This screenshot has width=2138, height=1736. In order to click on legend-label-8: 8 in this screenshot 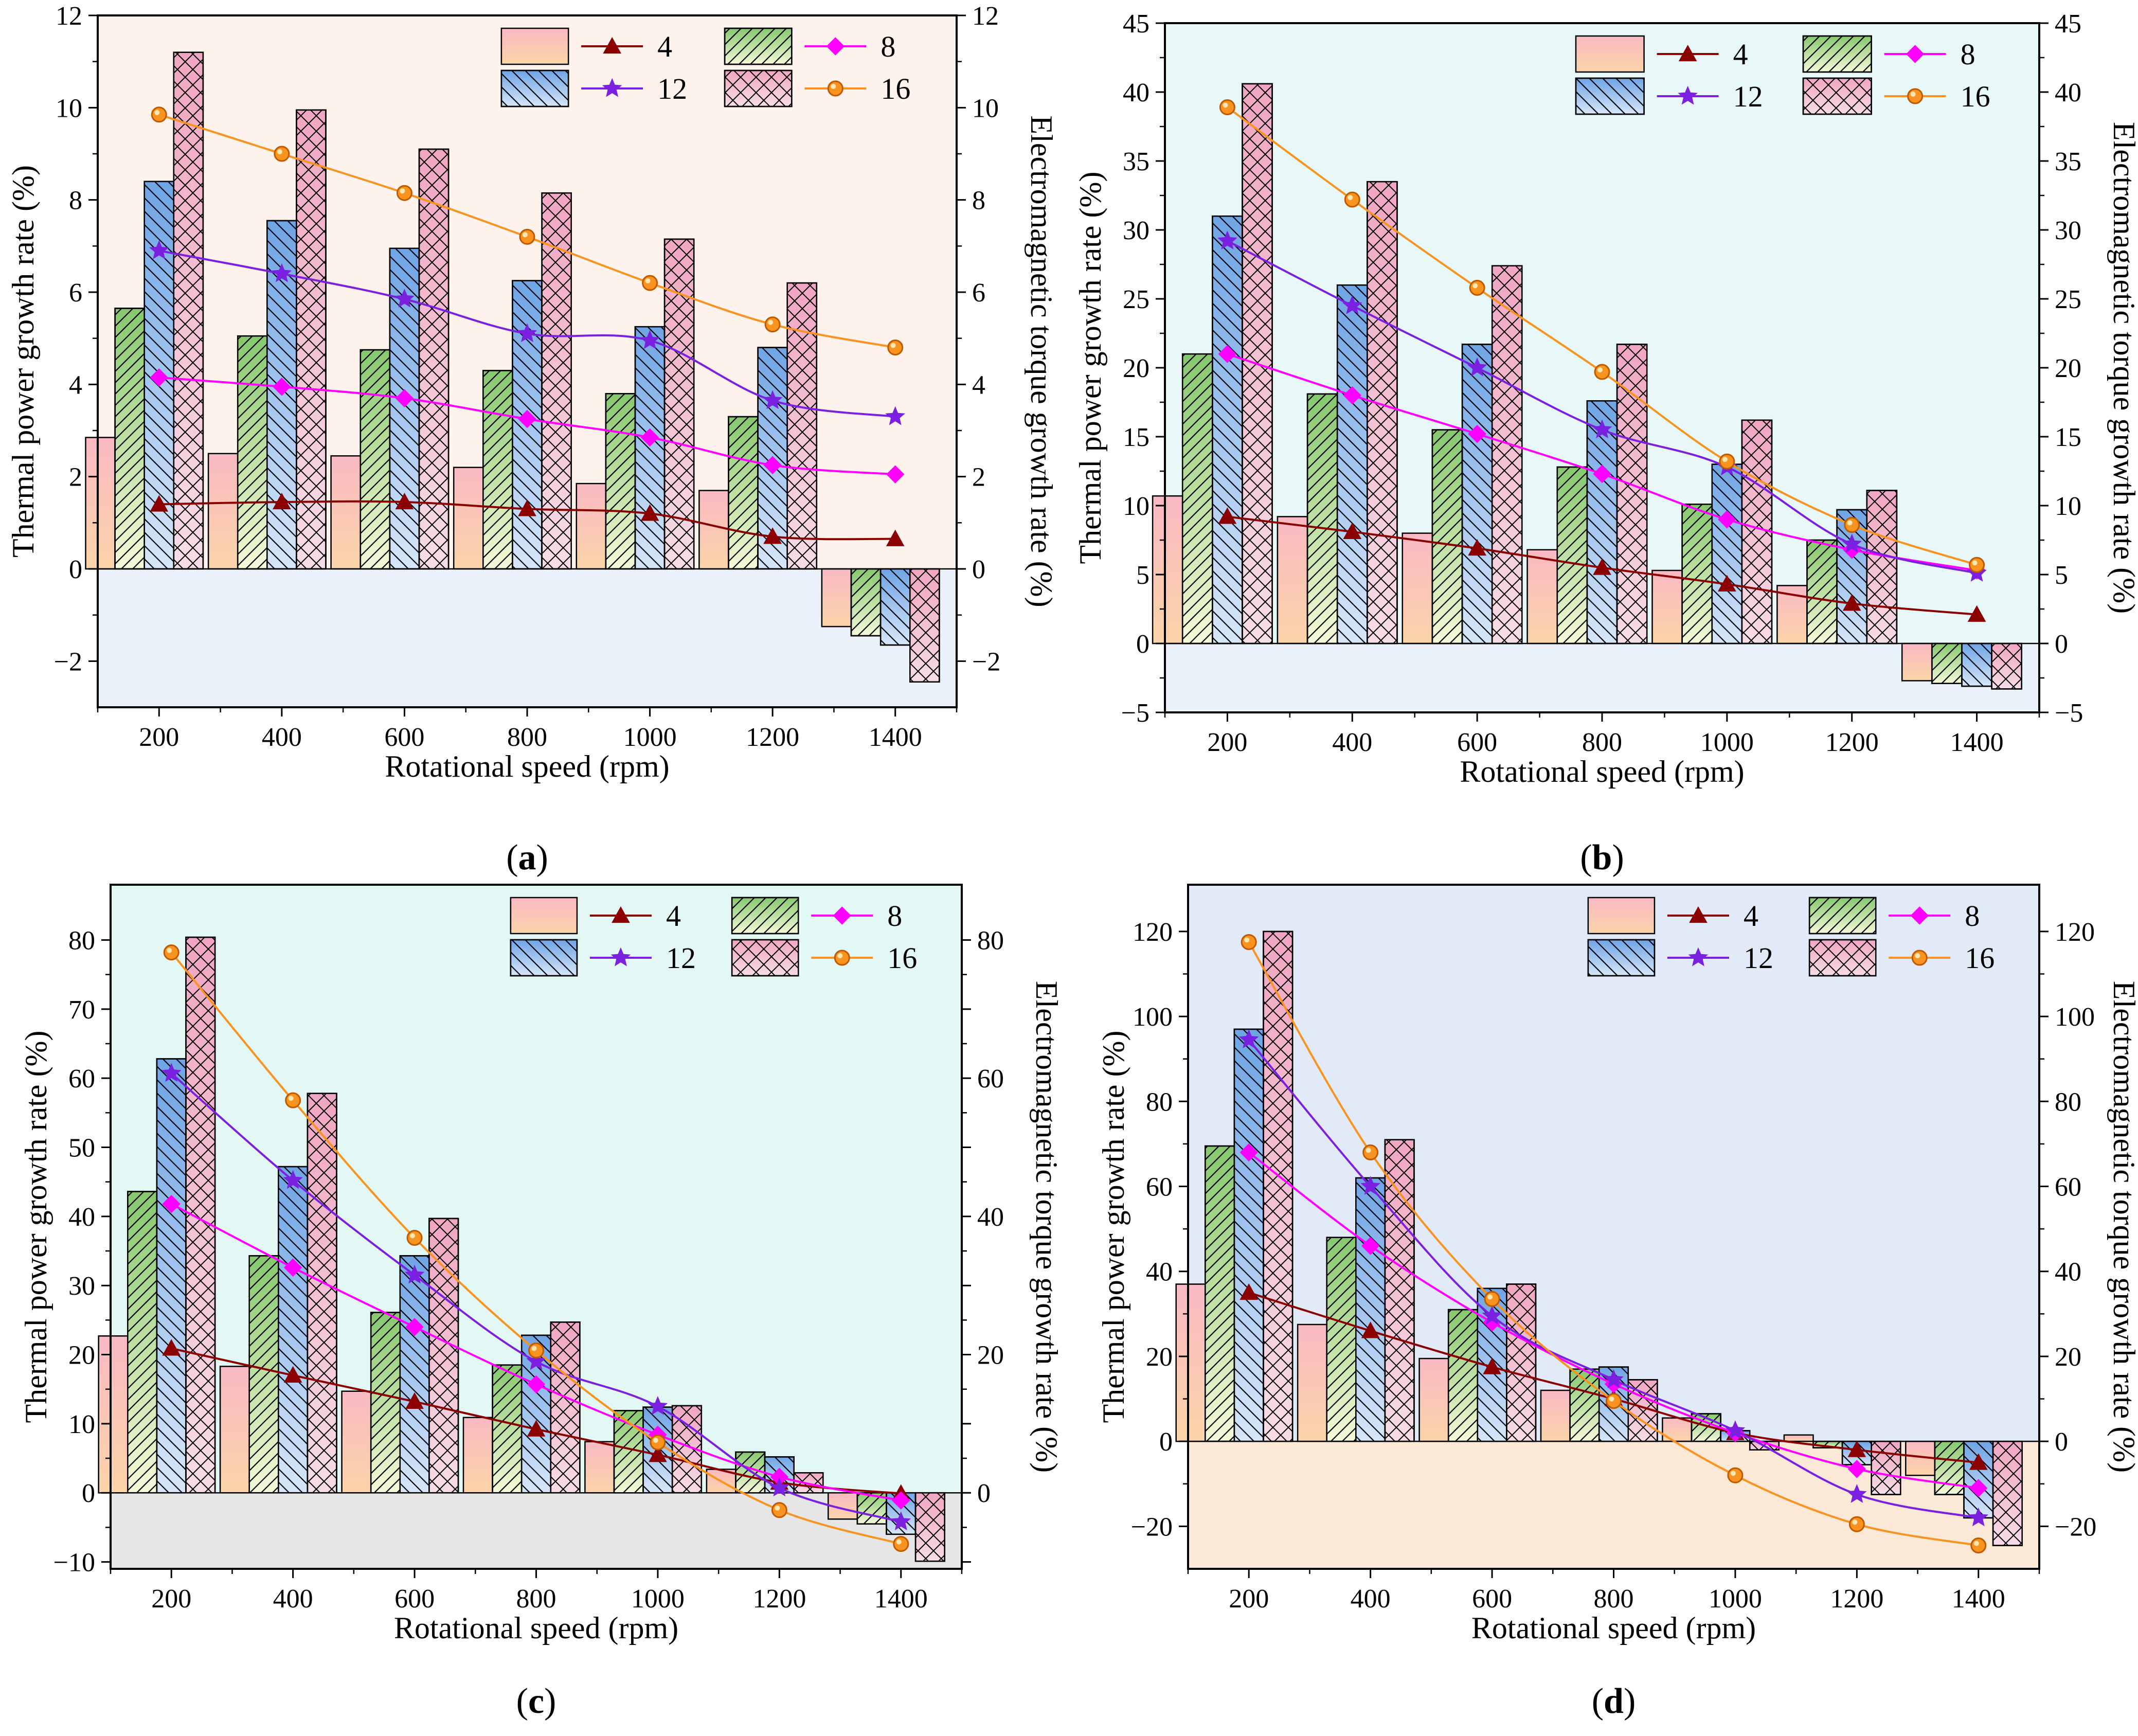, I will do `click(1968, 54)`.